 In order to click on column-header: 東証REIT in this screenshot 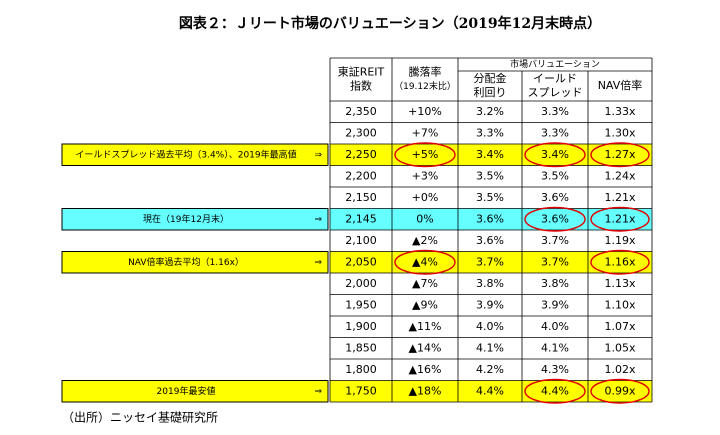, I will do `click(361, 72)`.